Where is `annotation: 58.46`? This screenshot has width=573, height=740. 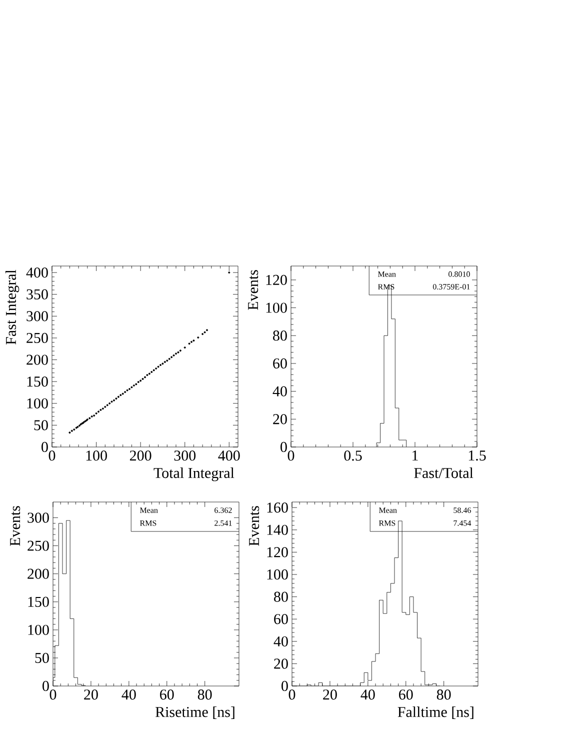 annotation: 58.46 is located at coordinates (462, 510).